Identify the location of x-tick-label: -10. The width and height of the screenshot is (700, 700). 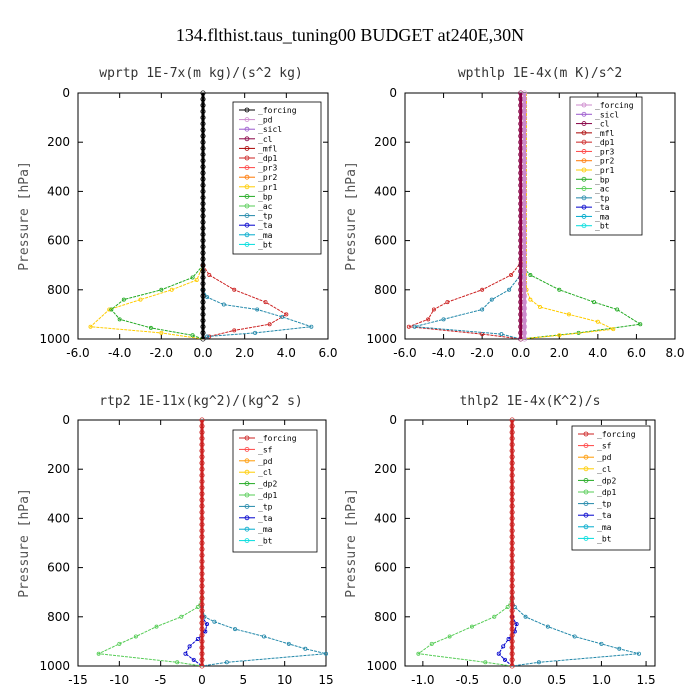
(120, 680).